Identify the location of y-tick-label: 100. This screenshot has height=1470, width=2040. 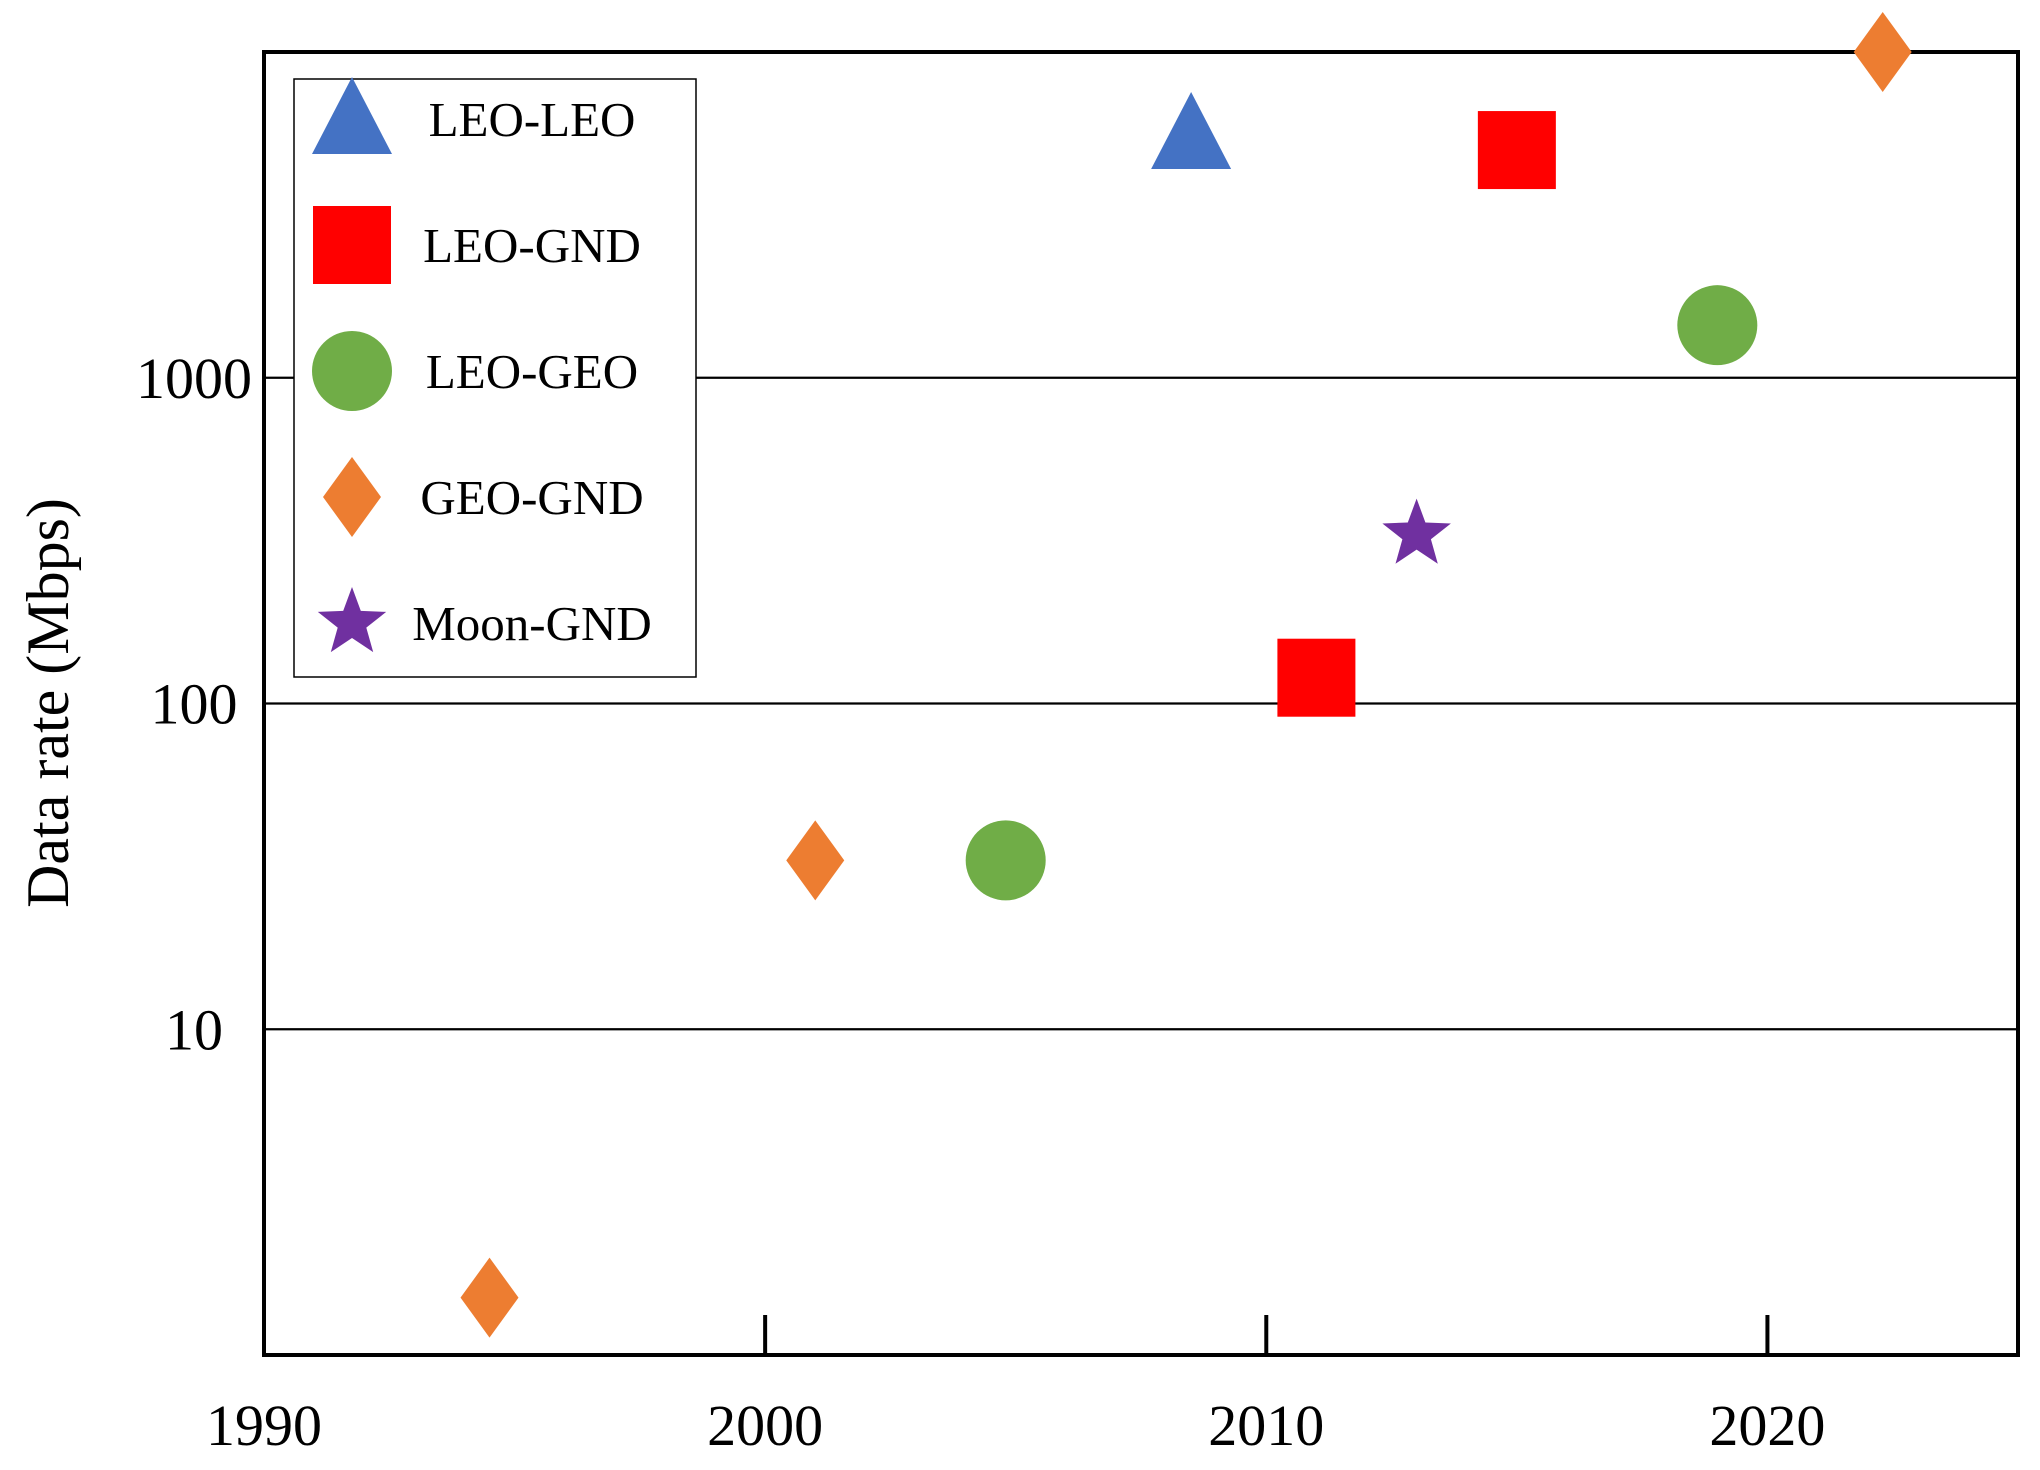
(194, 704).